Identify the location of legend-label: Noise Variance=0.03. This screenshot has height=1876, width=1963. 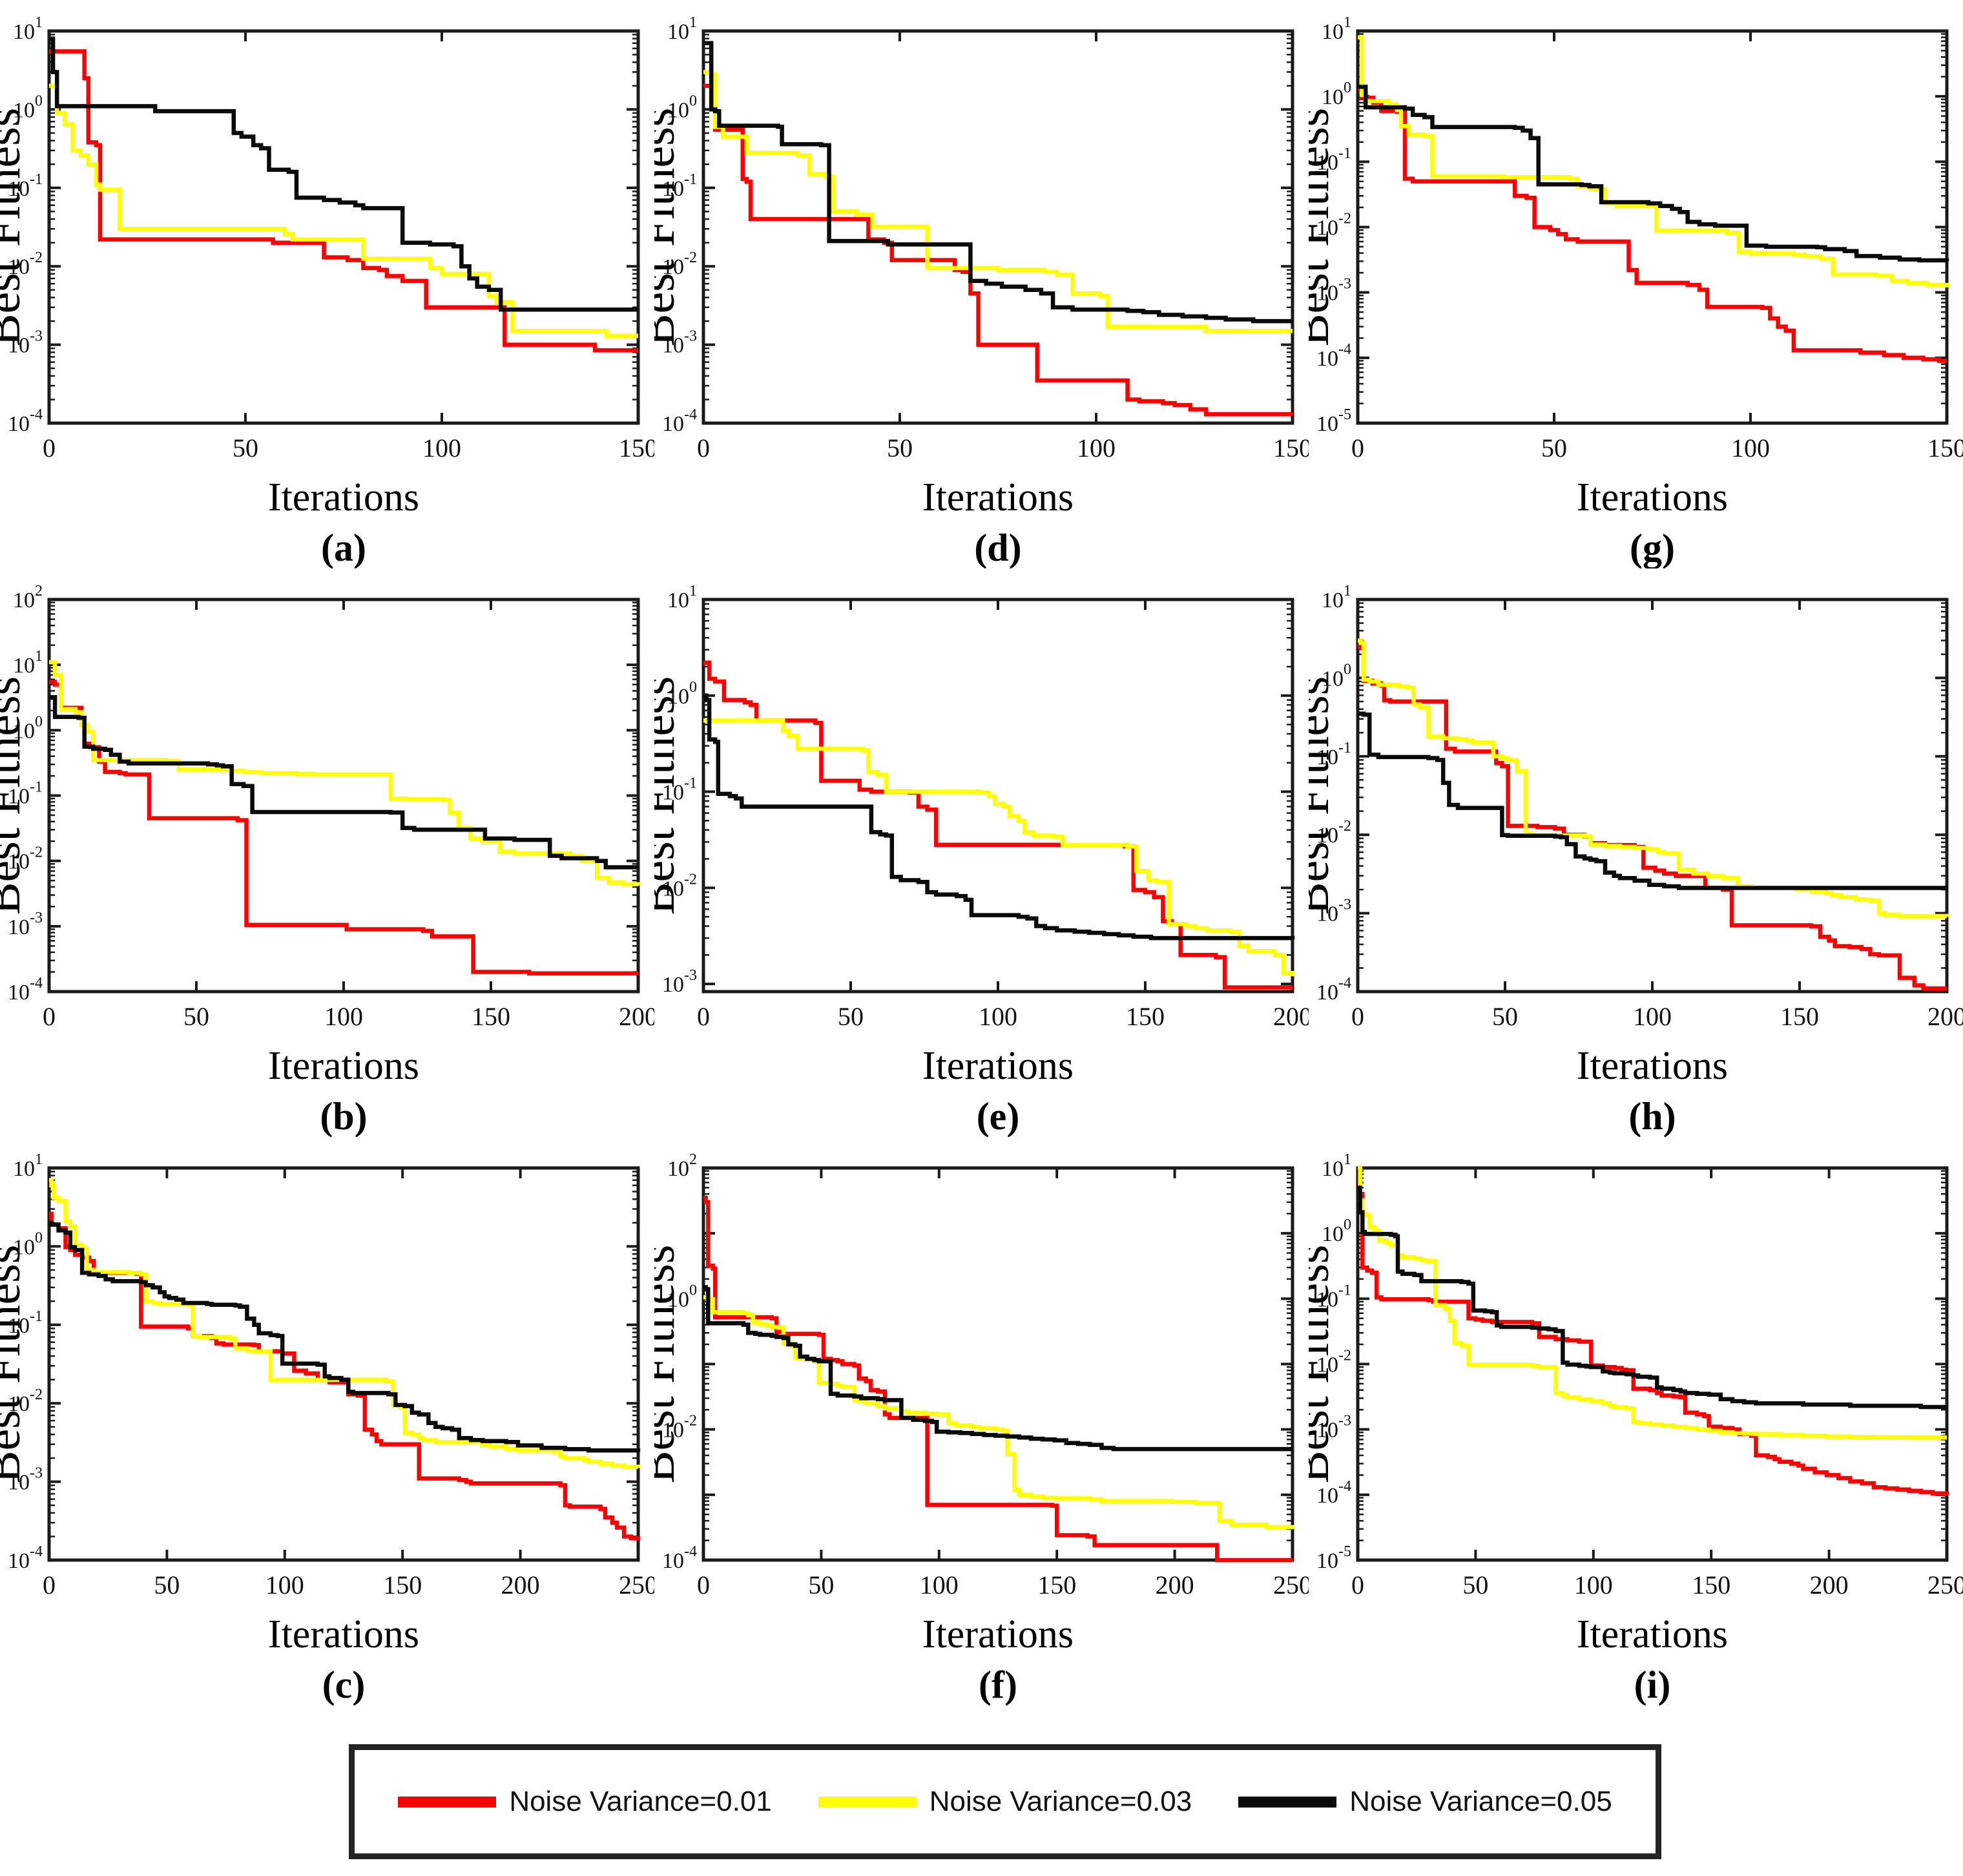
(1060, 1801).